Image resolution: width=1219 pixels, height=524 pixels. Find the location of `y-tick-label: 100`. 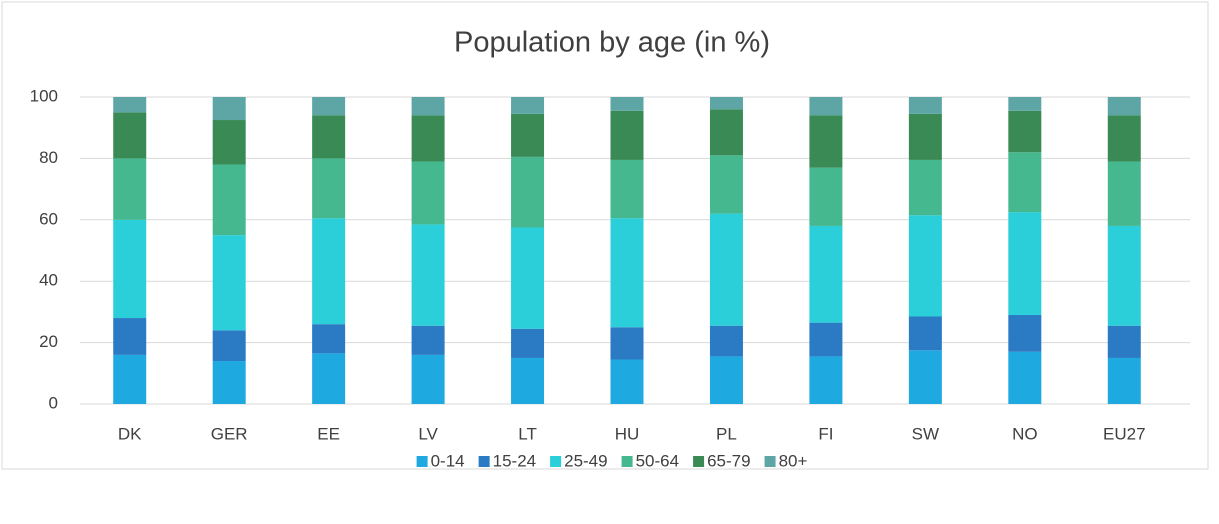

y-tick-label: 100 is located at coordinates (44, 95).